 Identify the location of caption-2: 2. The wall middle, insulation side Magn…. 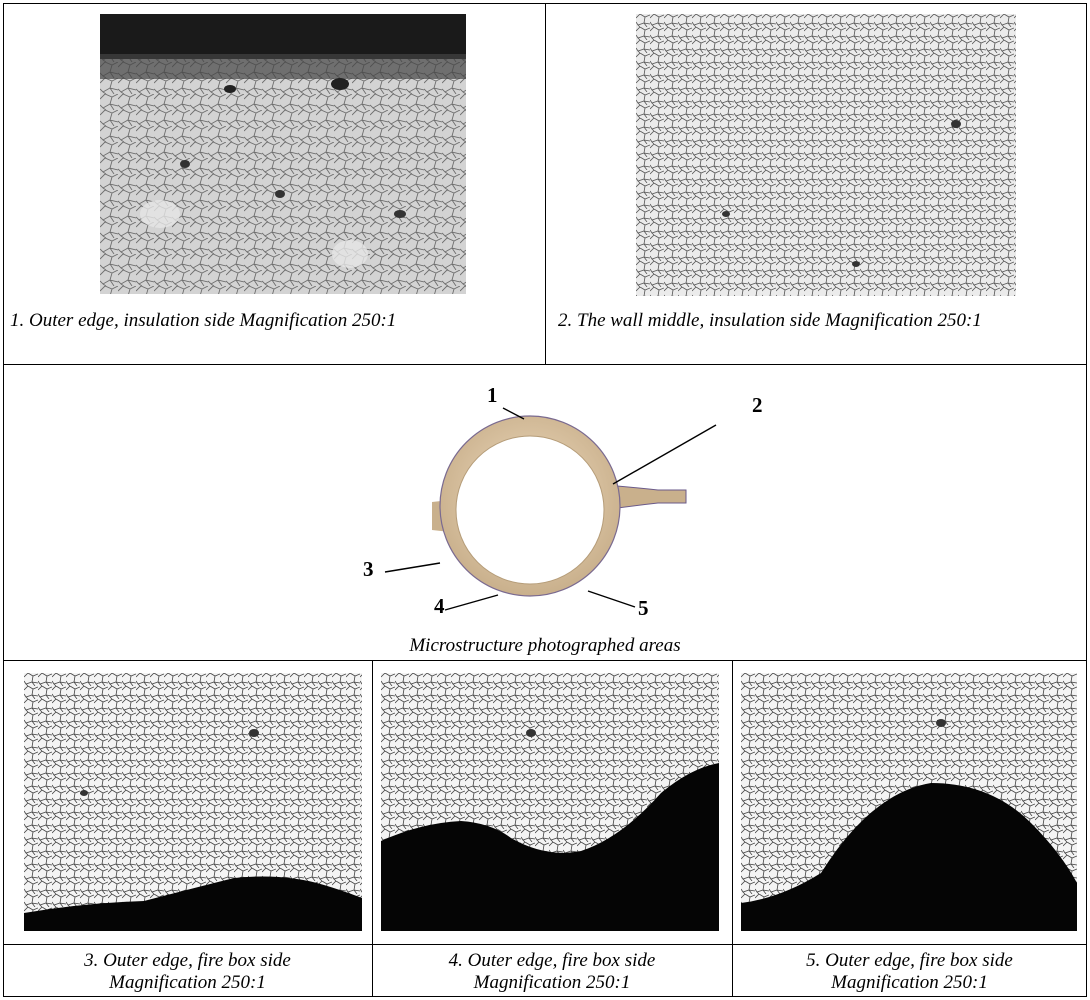
(770, 320).